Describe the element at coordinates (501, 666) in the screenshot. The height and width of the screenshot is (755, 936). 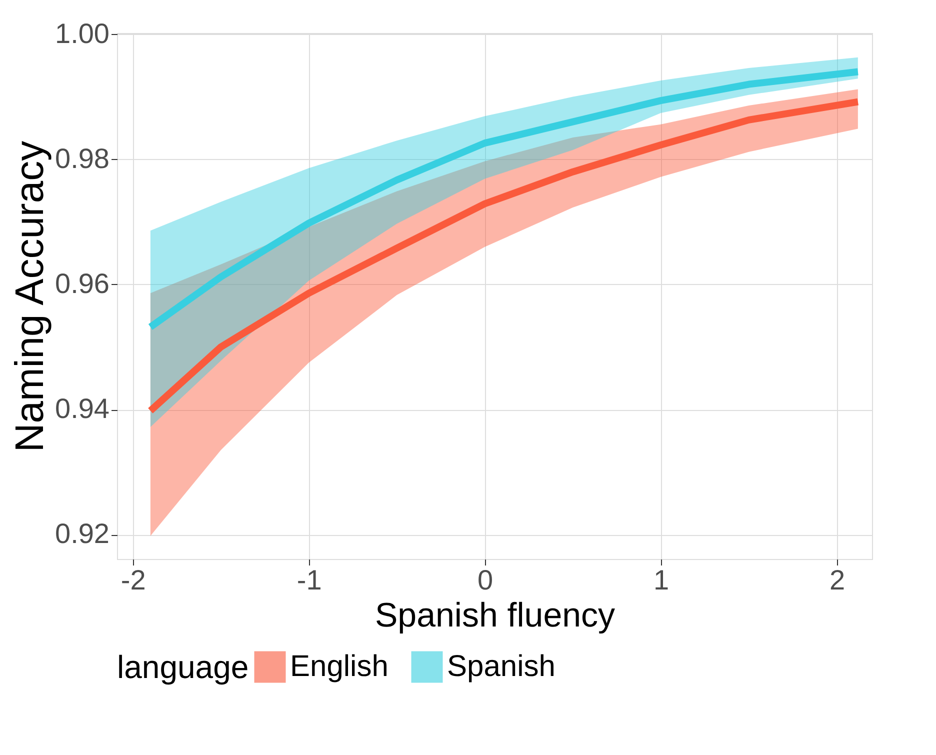
I see `legend-label: Spanish` at that location.